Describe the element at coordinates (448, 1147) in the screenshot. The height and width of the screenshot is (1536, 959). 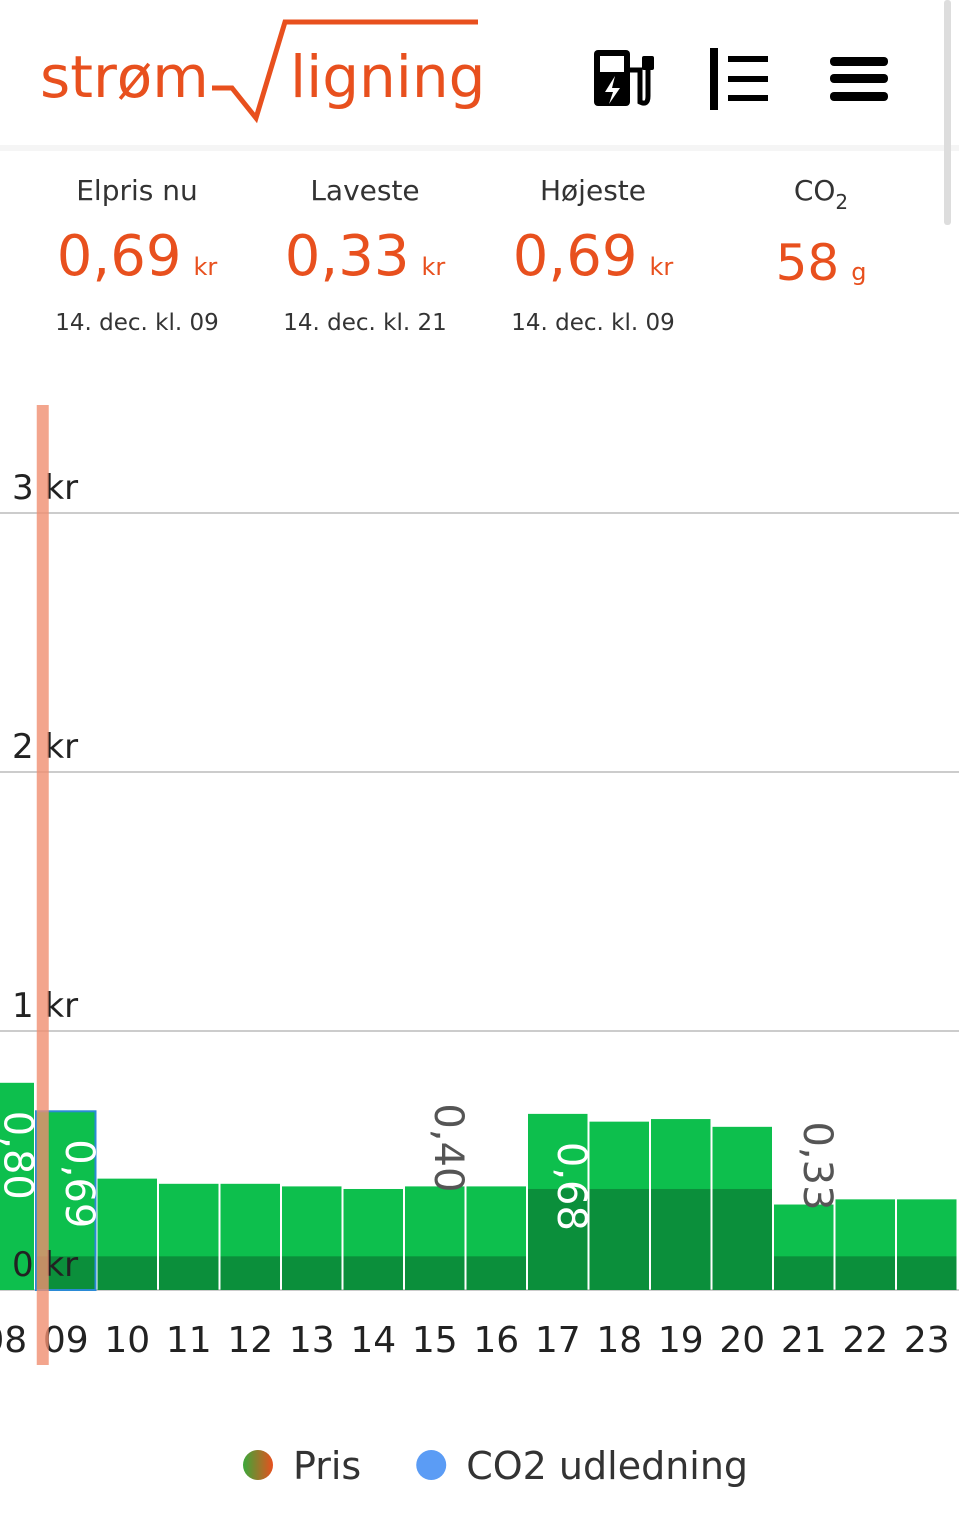
I see `value-label: 0,40` at that location.